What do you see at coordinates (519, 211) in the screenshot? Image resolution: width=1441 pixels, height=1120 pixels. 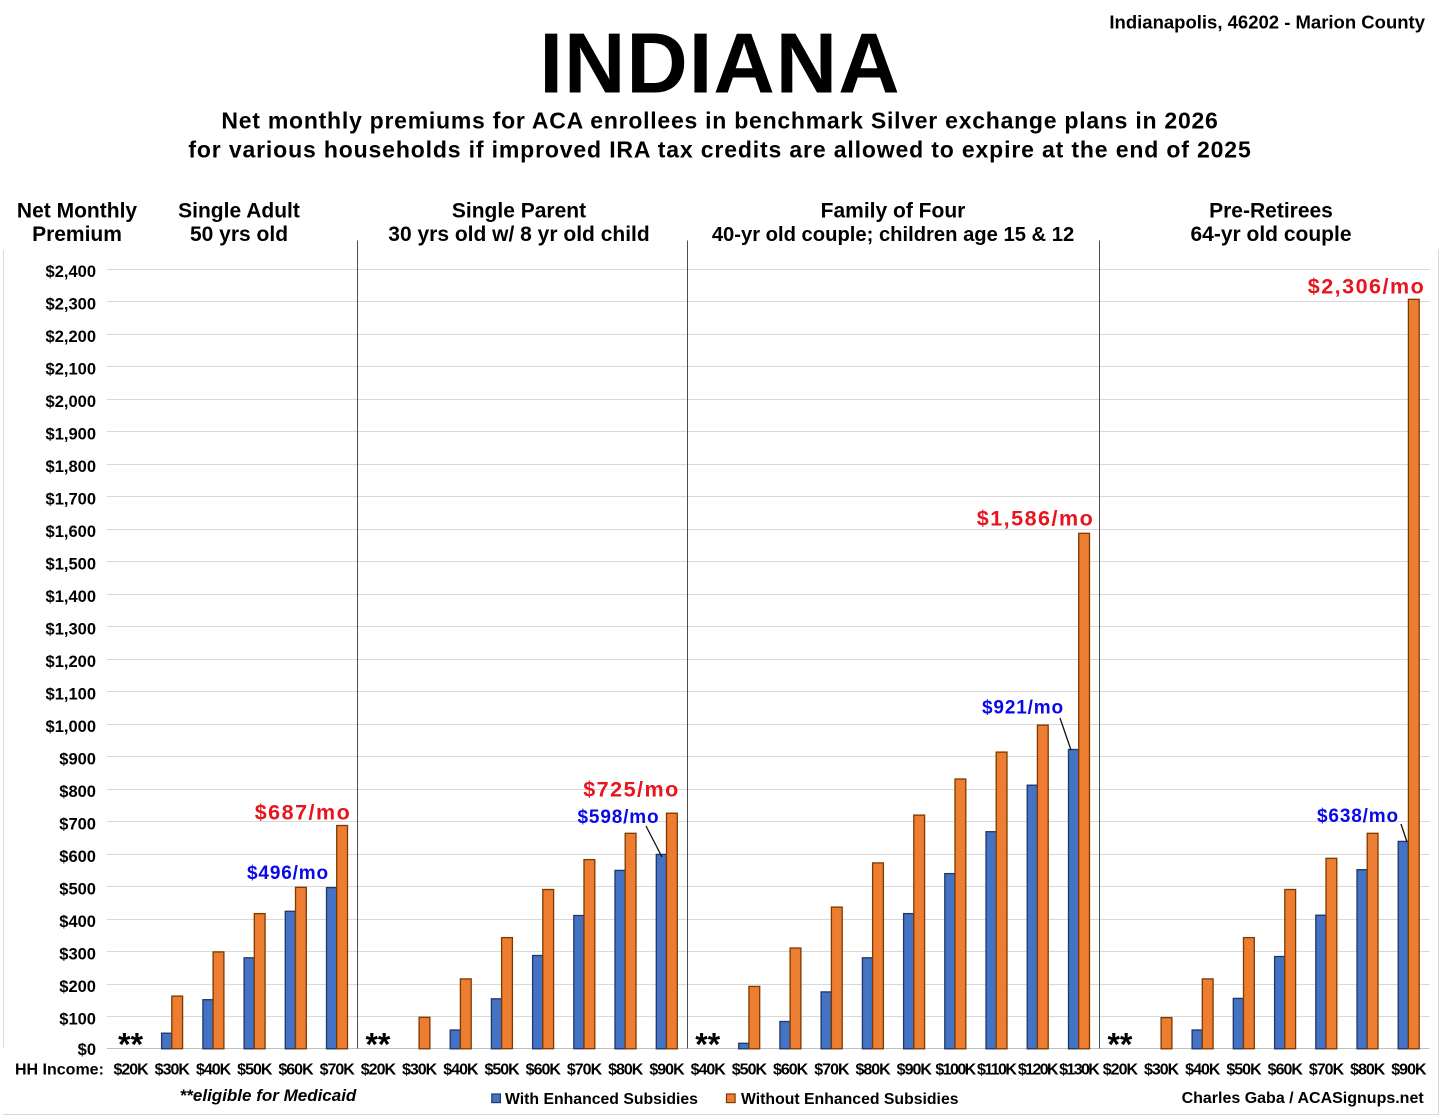 I see `svg-text: Single Parent` at bounding box center [519, 211].